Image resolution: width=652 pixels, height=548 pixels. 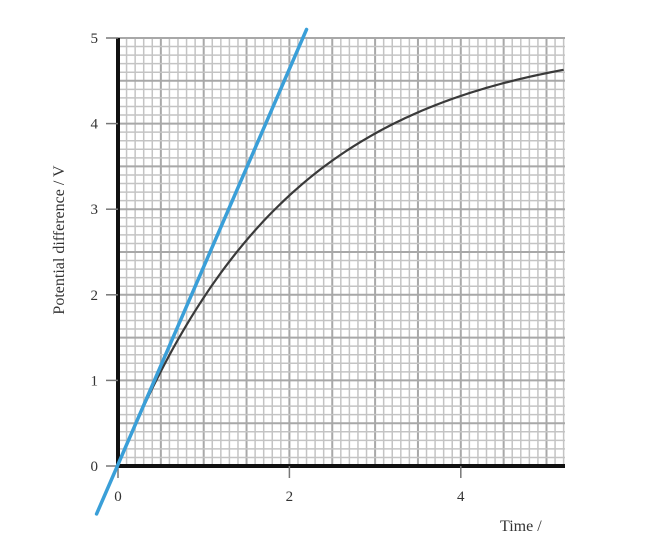 What do you see at coordinates (95, 381) in the screenshot?
I see `y-tick-label: 1` at bounding box center [95, 381].